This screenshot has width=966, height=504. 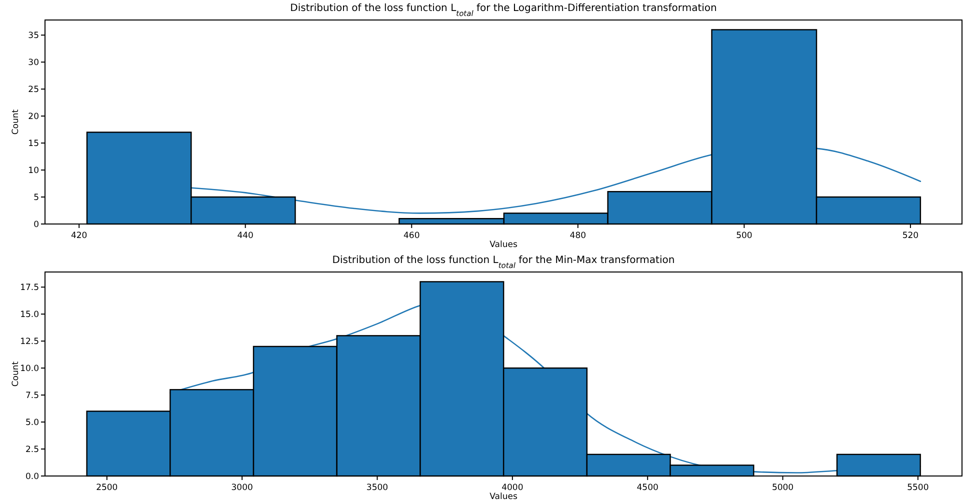 I want to click on y-tick-label: 0.0, so click(x=32, y=477).